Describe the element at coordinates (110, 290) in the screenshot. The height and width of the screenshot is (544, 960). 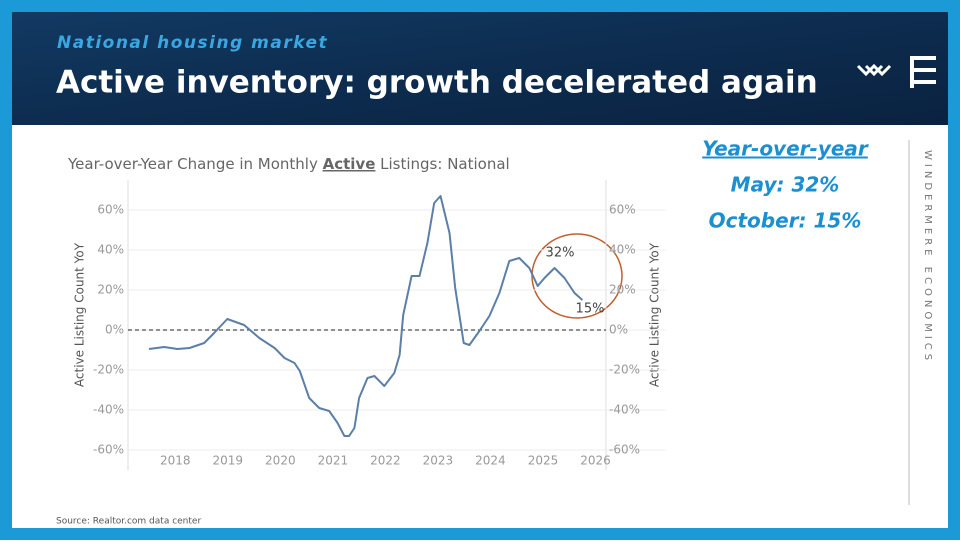
I see `y-tick-label: 20%` at that location.